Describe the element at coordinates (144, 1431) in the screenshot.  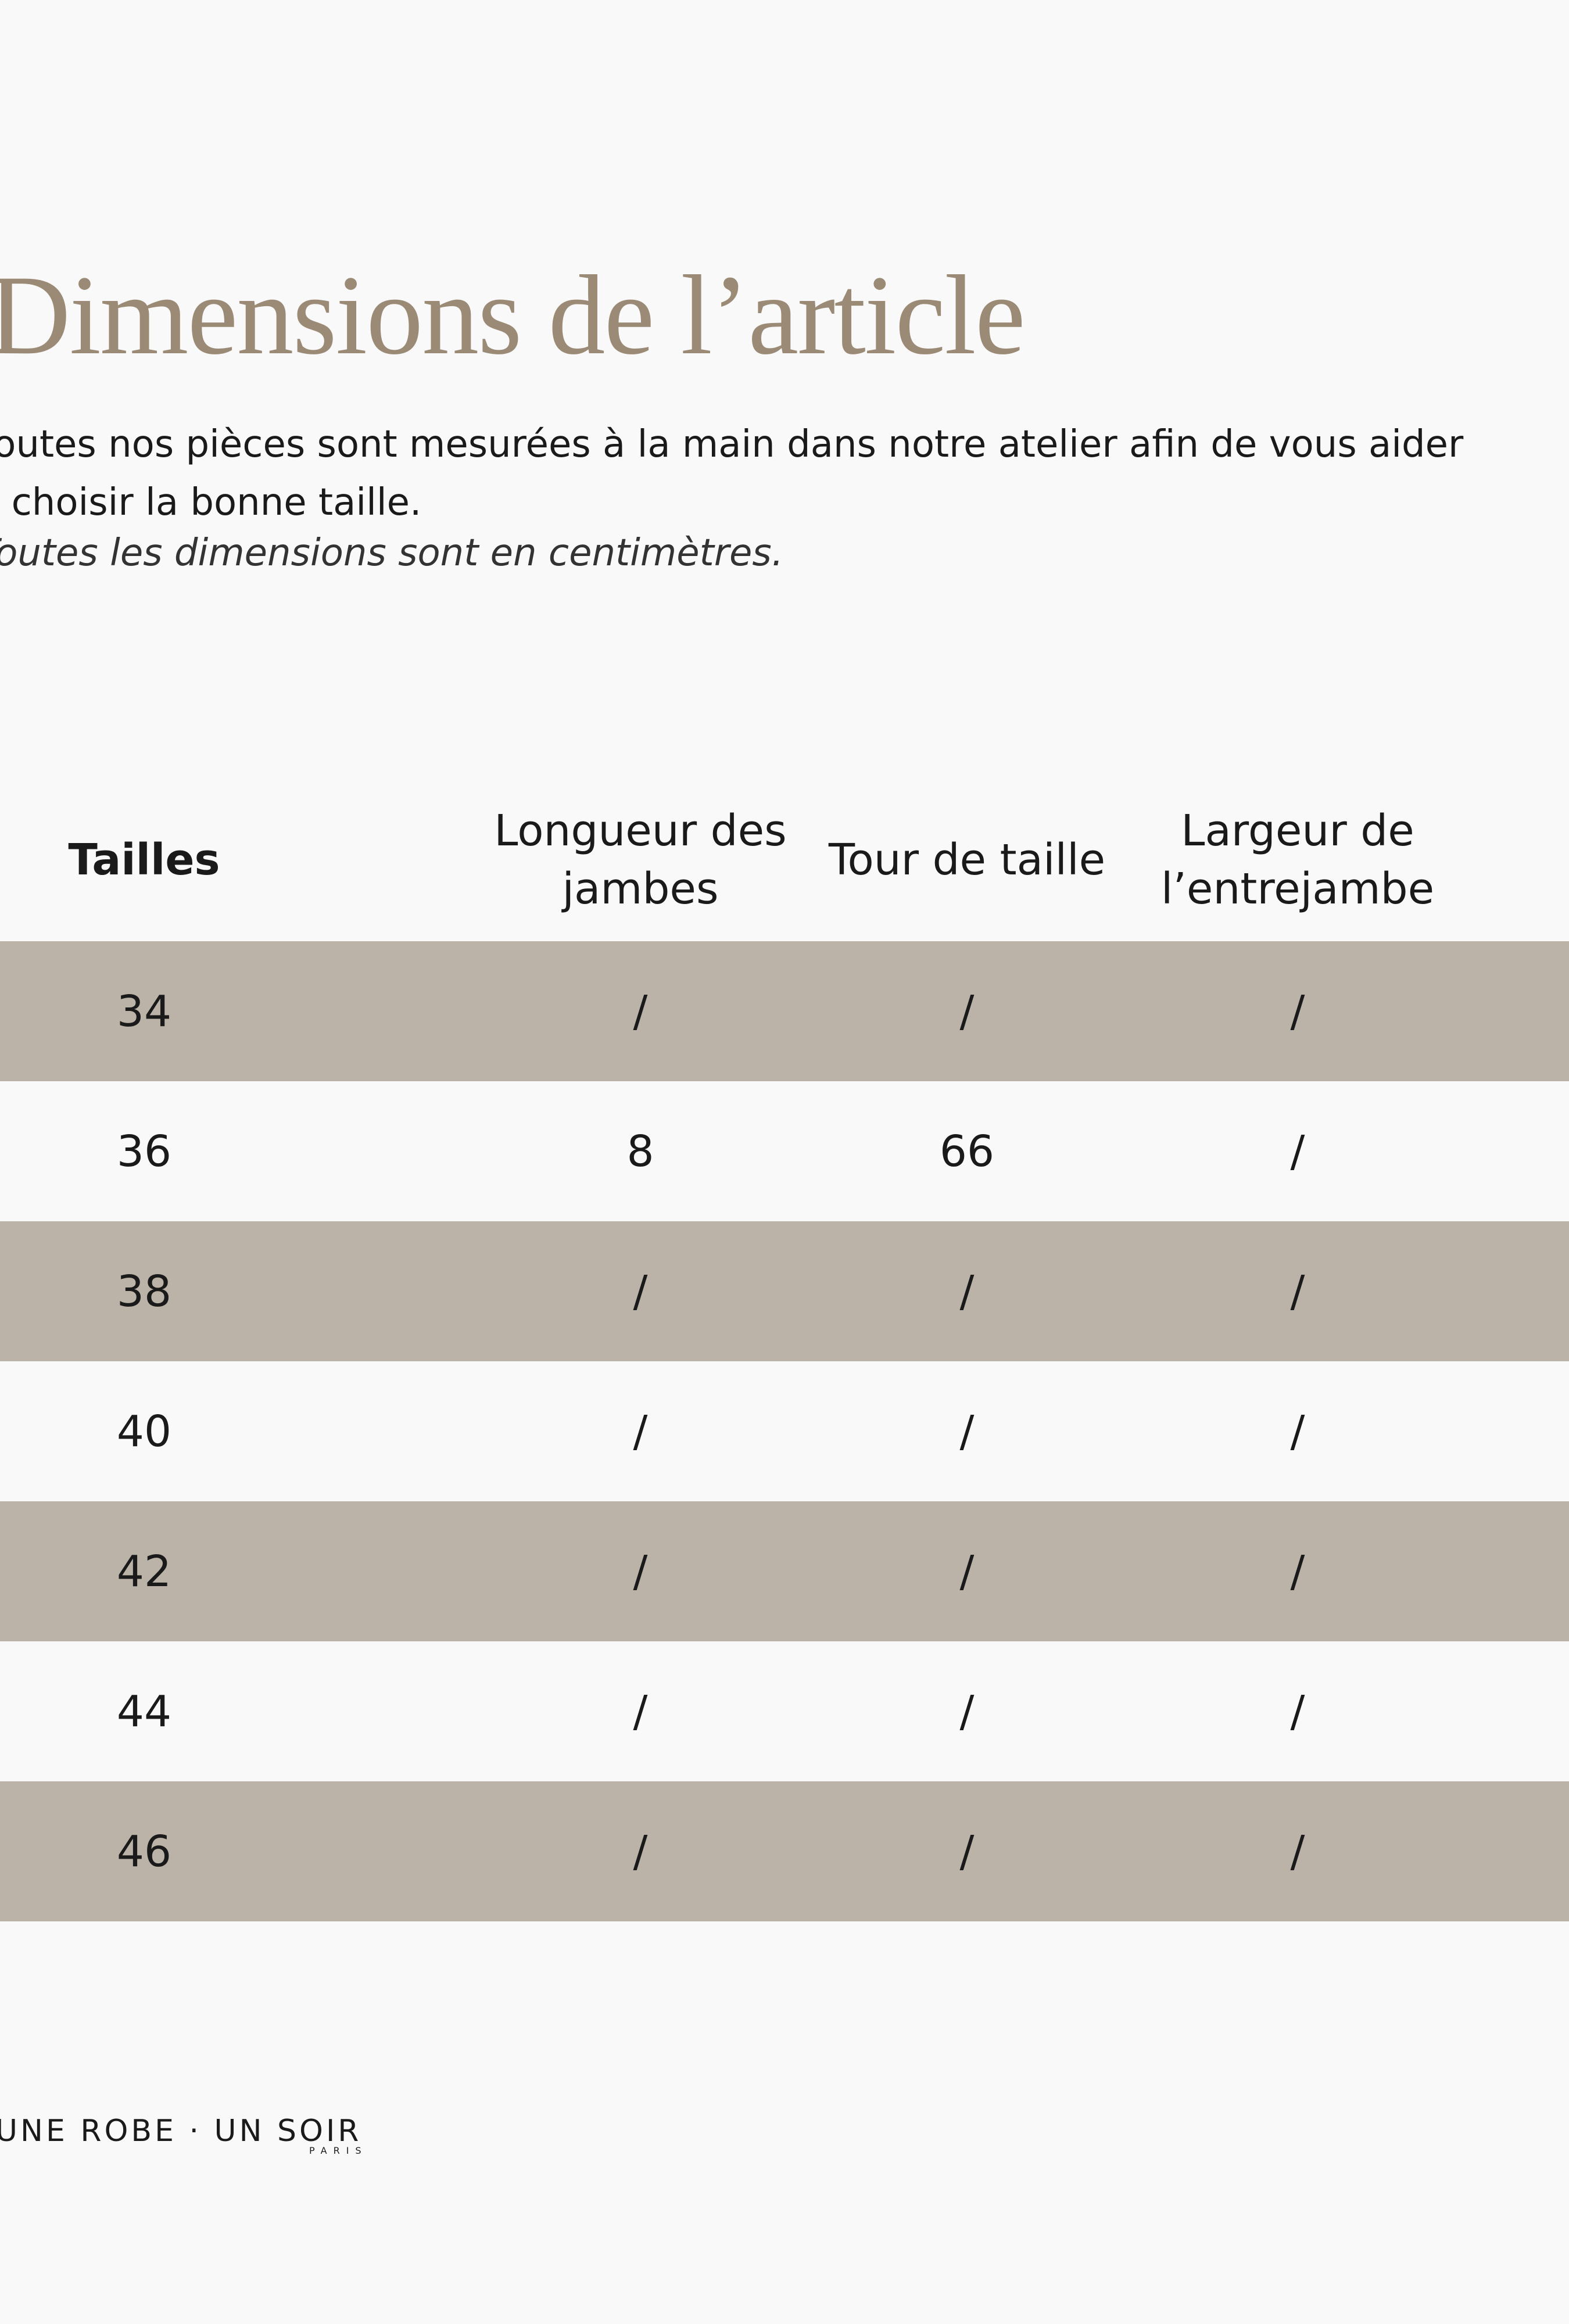
I see `table-cell: 40` at that location.